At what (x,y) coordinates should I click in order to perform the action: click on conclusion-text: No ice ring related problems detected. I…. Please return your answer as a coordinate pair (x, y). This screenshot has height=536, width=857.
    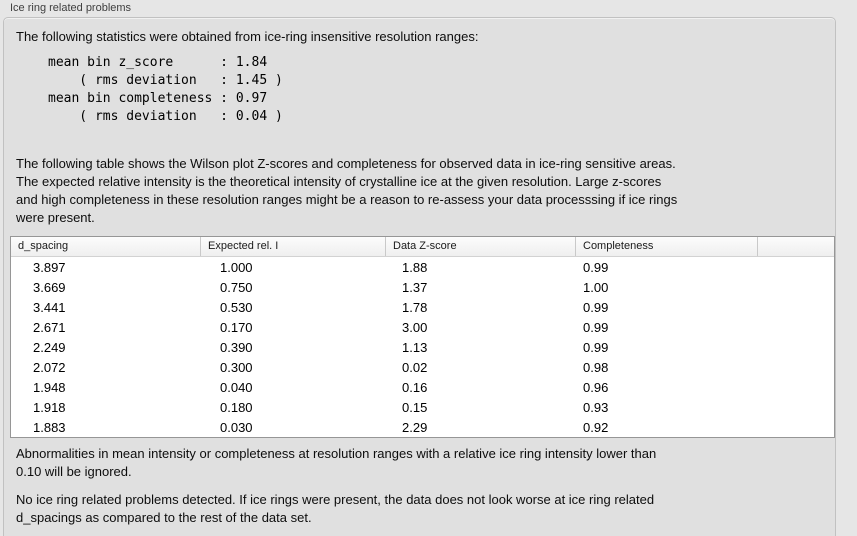
    Looking at the image, I should click on (335, 509).